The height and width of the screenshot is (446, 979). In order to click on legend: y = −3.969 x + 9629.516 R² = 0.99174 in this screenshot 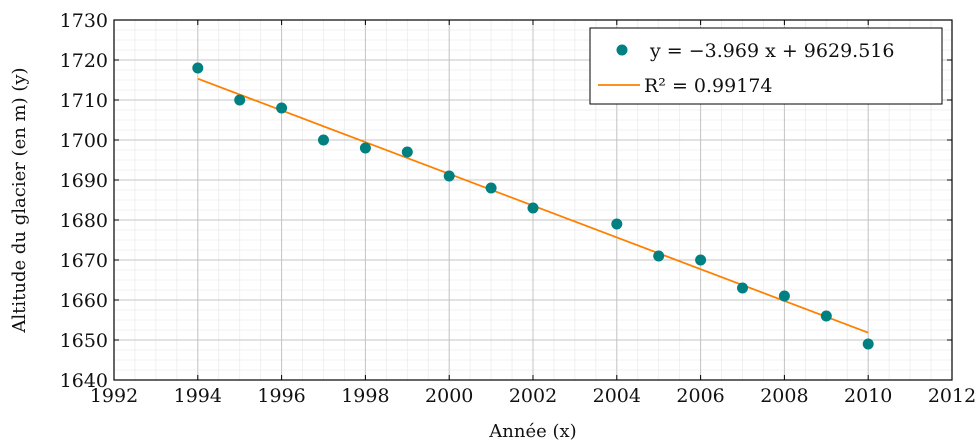, I will do `click(766, 66)`.